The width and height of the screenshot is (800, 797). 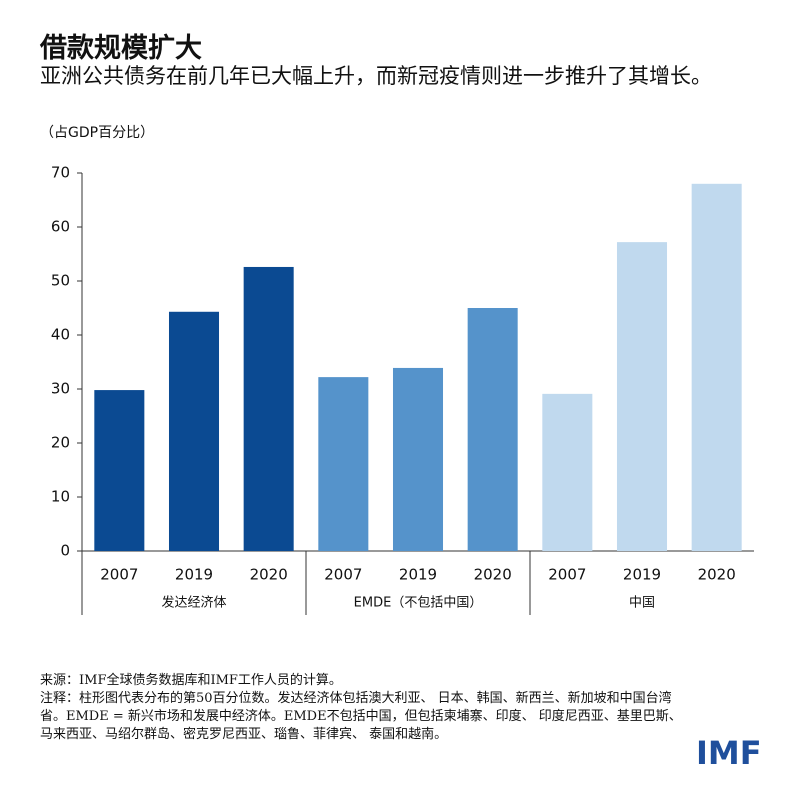 What do you see at coordinates (60, 227) in the screenshot?
I see `y-tick-label: 60` at bounding box center [60, 227].